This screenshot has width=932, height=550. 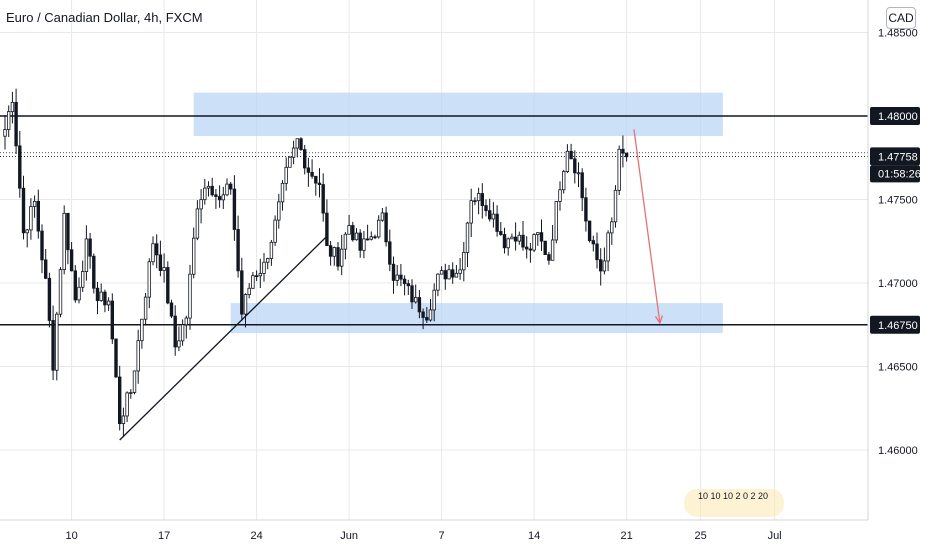 What do you see at coordinates (458, 114) in the screenshot?
I see `resistance-zone` at bounding box center [458, 114].